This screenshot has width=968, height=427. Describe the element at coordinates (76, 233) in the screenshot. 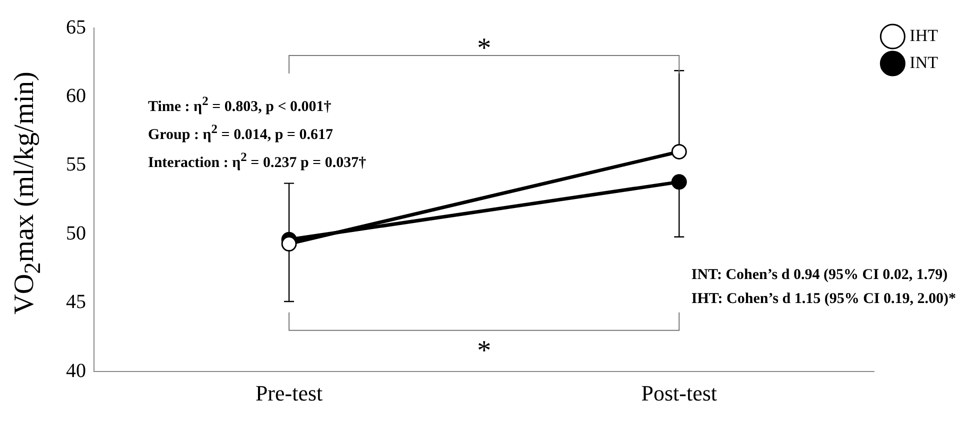

I see `y-tick-label: 50` at that location.